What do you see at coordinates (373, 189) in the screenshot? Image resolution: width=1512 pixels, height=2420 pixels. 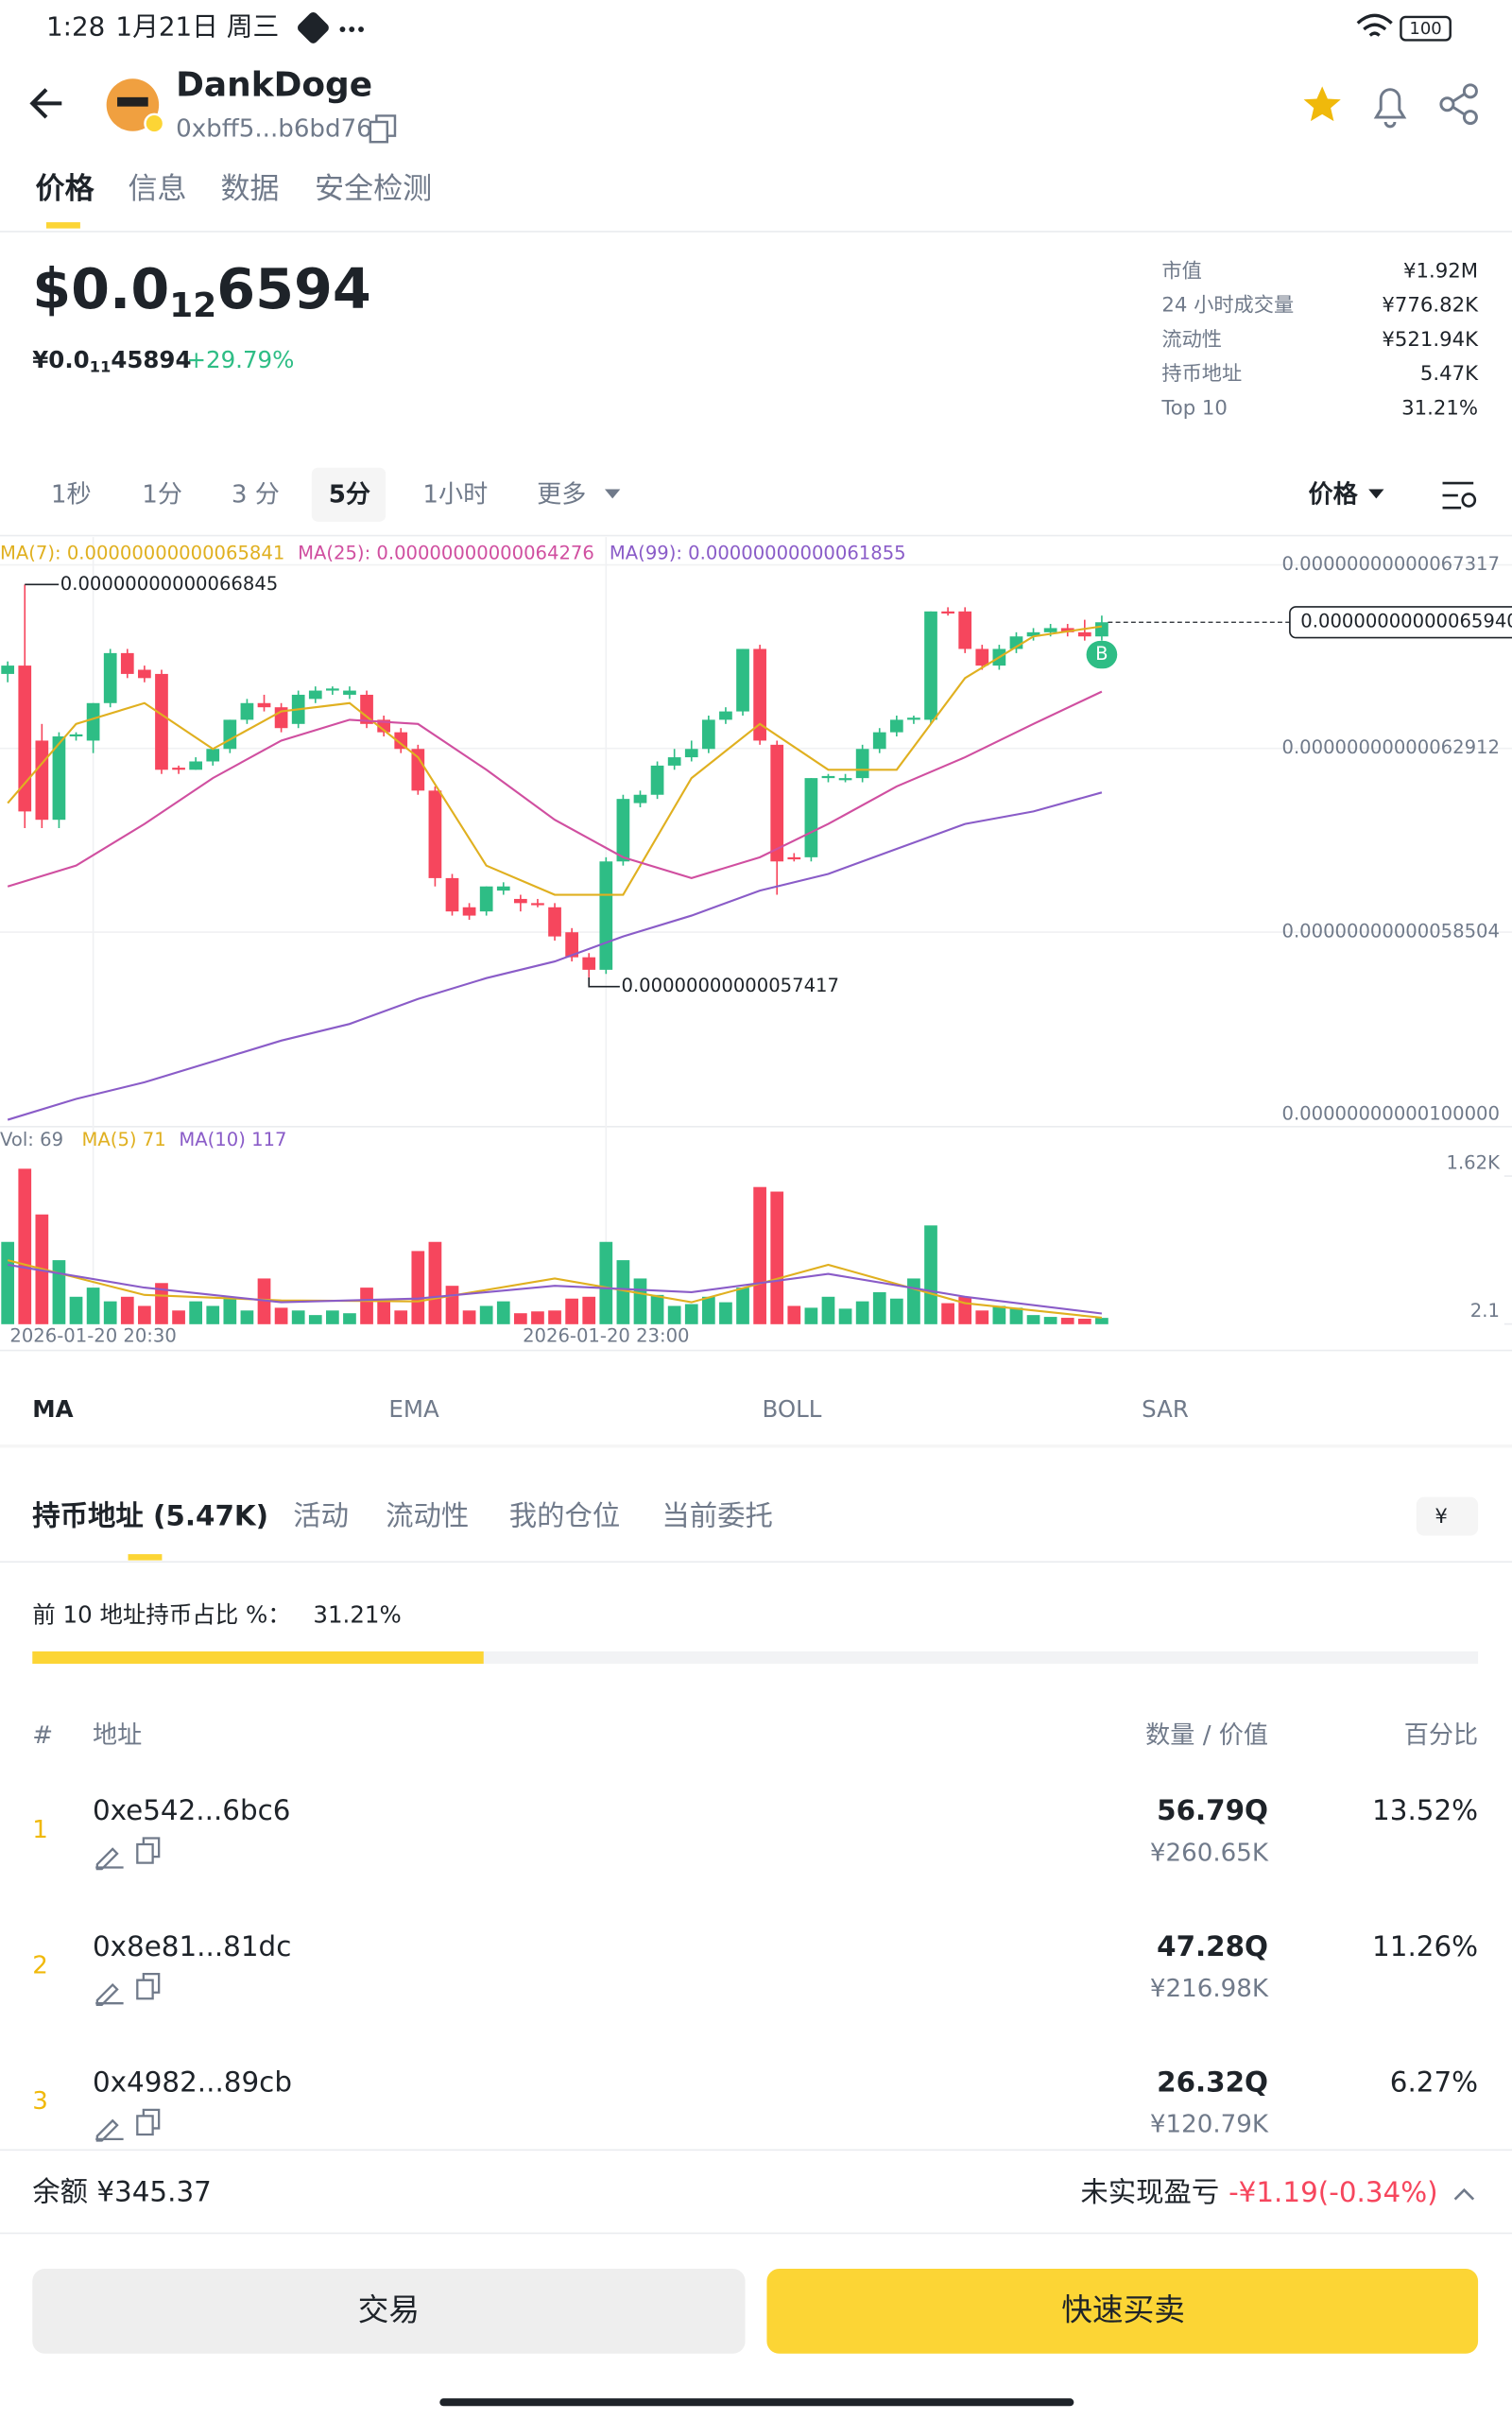 I see `tab: 安全检测` at bounding box center [373, 189].